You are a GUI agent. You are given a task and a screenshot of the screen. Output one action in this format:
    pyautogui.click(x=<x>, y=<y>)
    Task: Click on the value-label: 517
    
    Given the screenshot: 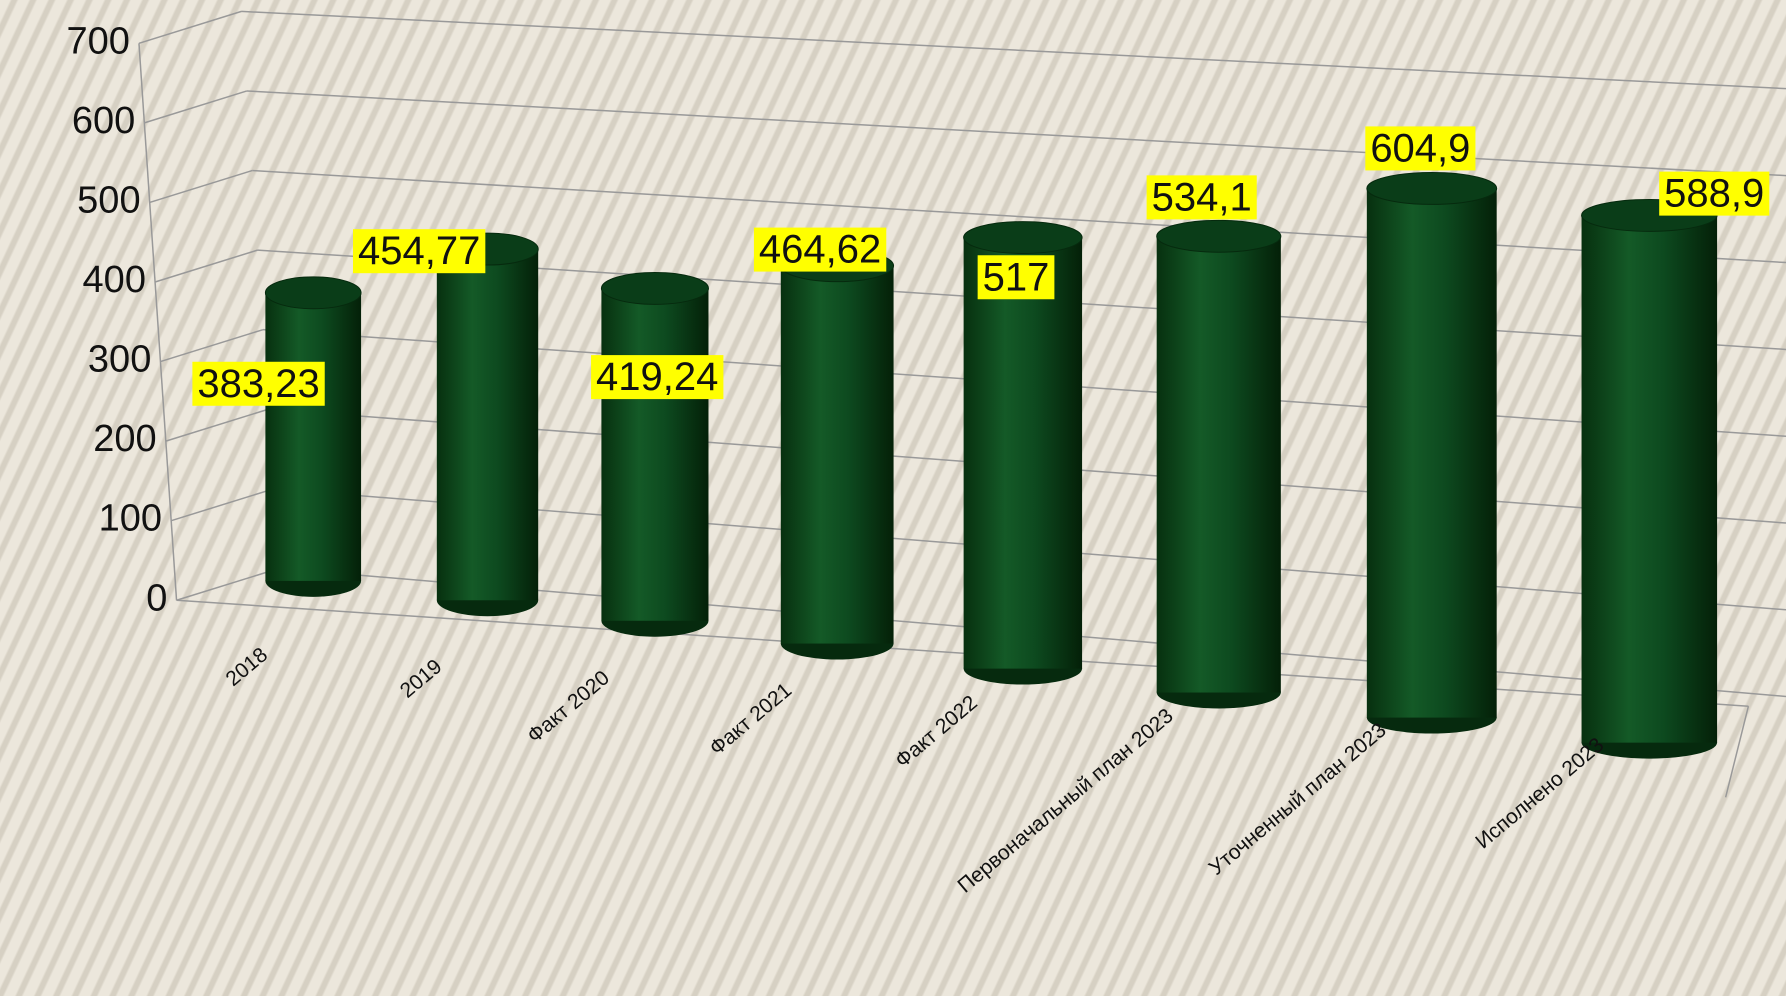 What is the action you would take?
    pyautogui.click(x=1016, y=277)
    